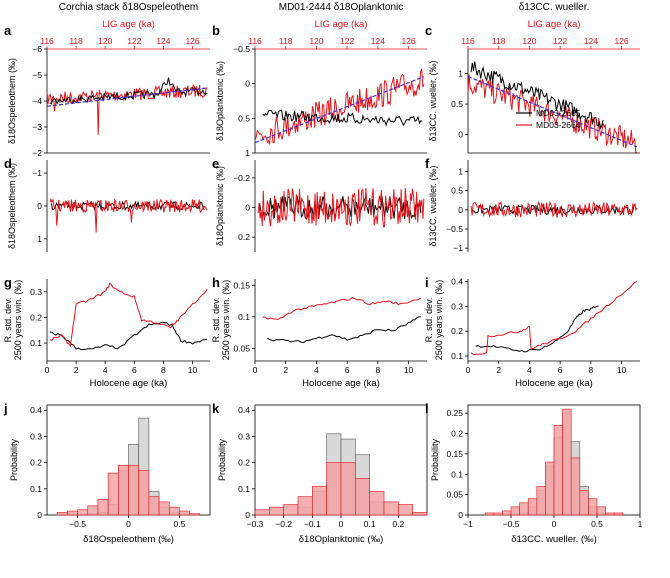  I want to click on panel-c-top-tick-label: 124, so click(591, 41).